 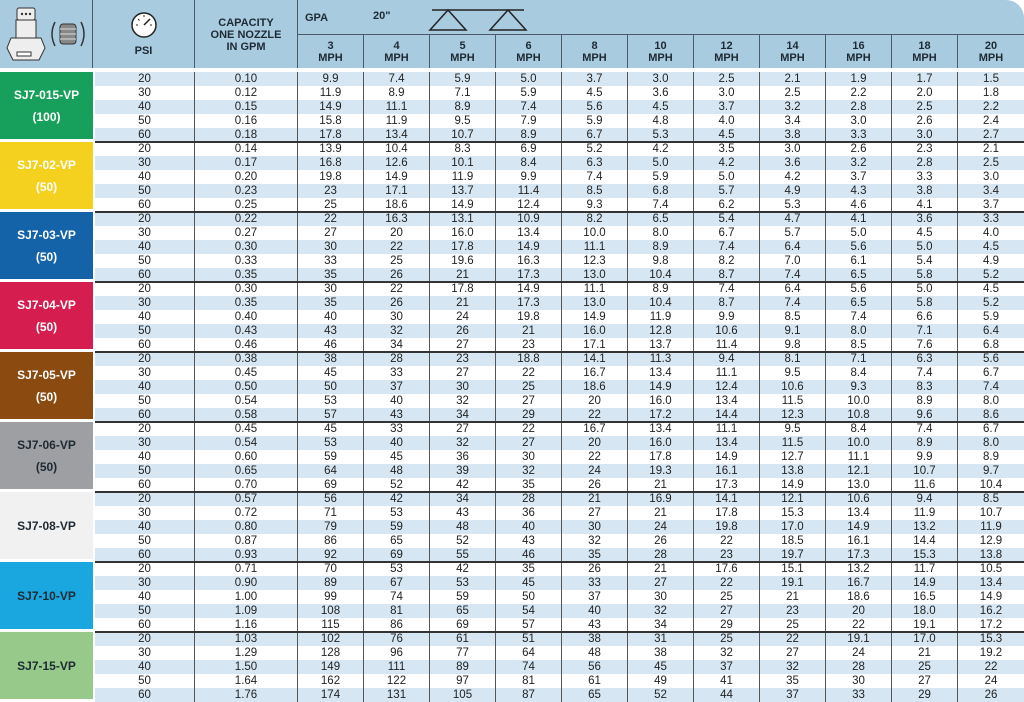 I want to click on gpa-cell: 10.4, so click(x=397, y=149).